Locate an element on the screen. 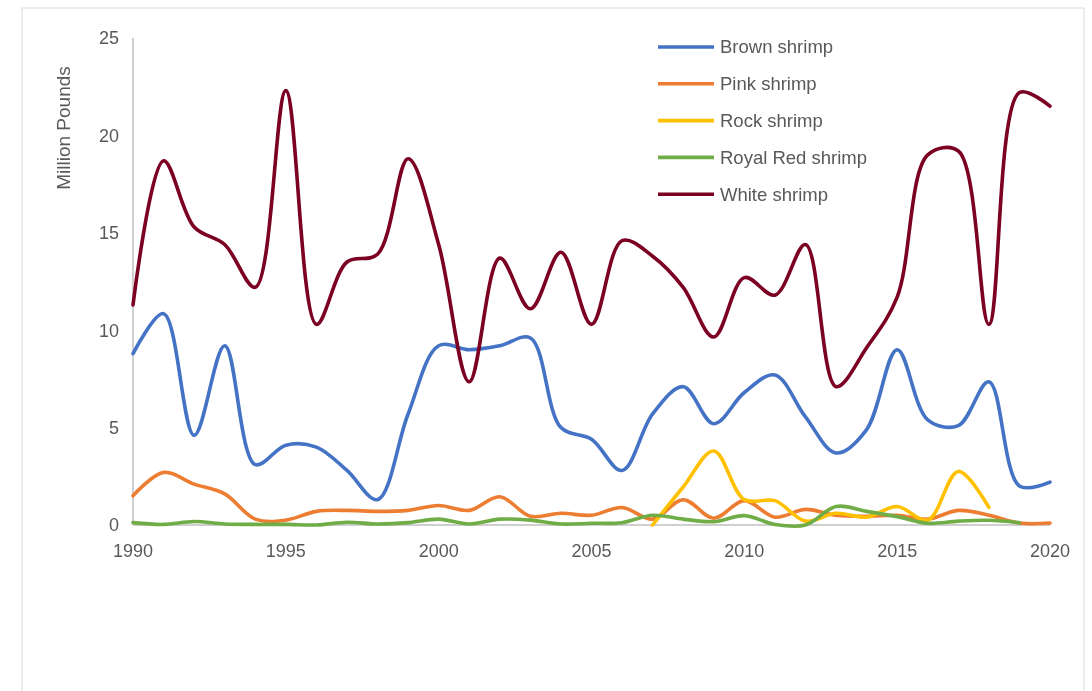 Image resolution: width=1092 pixels, height=691 pixels. y-tick-label: 0 is located at coordinates (113, 525).